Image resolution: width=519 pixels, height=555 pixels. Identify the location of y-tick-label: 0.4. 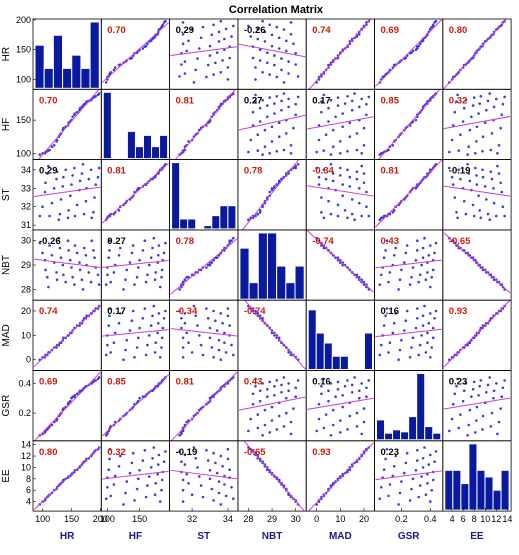
(24, 383).